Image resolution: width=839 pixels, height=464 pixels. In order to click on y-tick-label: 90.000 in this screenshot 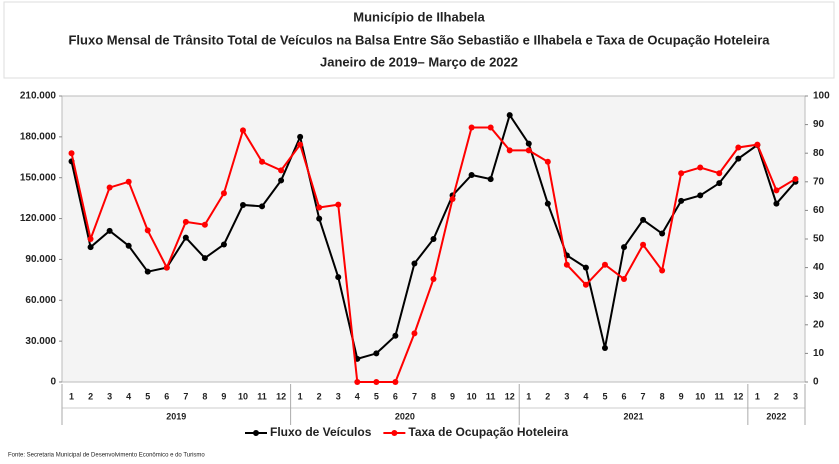, I will do `click(40, 259)`.